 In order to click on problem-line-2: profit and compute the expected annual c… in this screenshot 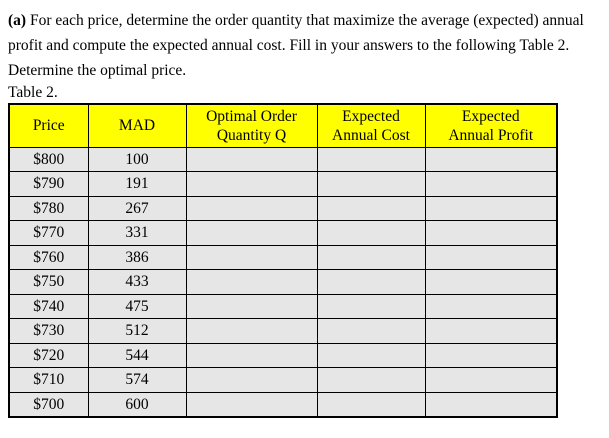, I will do `click(289, 45)`.